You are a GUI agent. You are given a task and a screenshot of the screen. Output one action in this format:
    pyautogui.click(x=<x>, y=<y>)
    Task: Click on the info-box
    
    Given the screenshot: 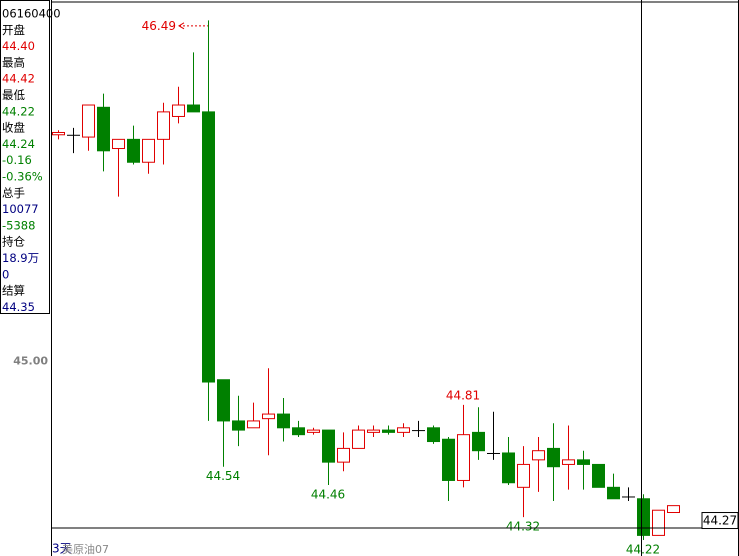 What is the action you would take?
    pyautogui.click(x=25, y=157)
    